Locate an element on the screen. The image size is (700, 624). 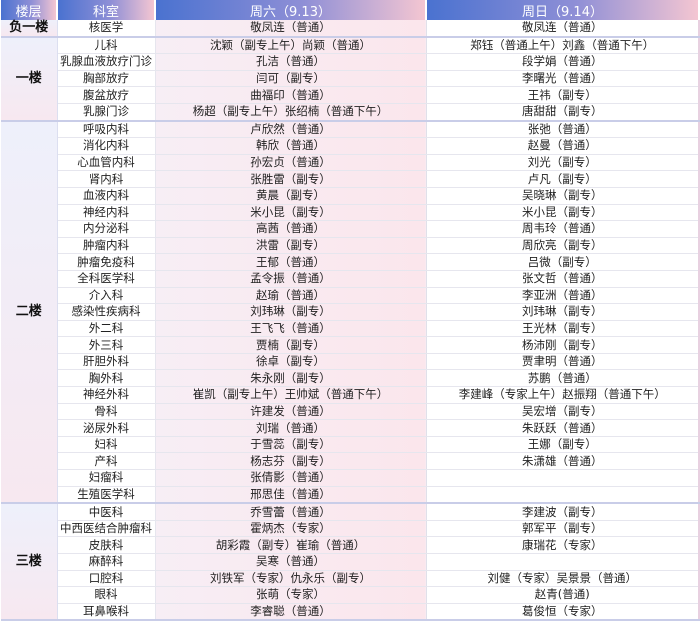
department-cell: 骨科 is located at coordinates (106, 412).